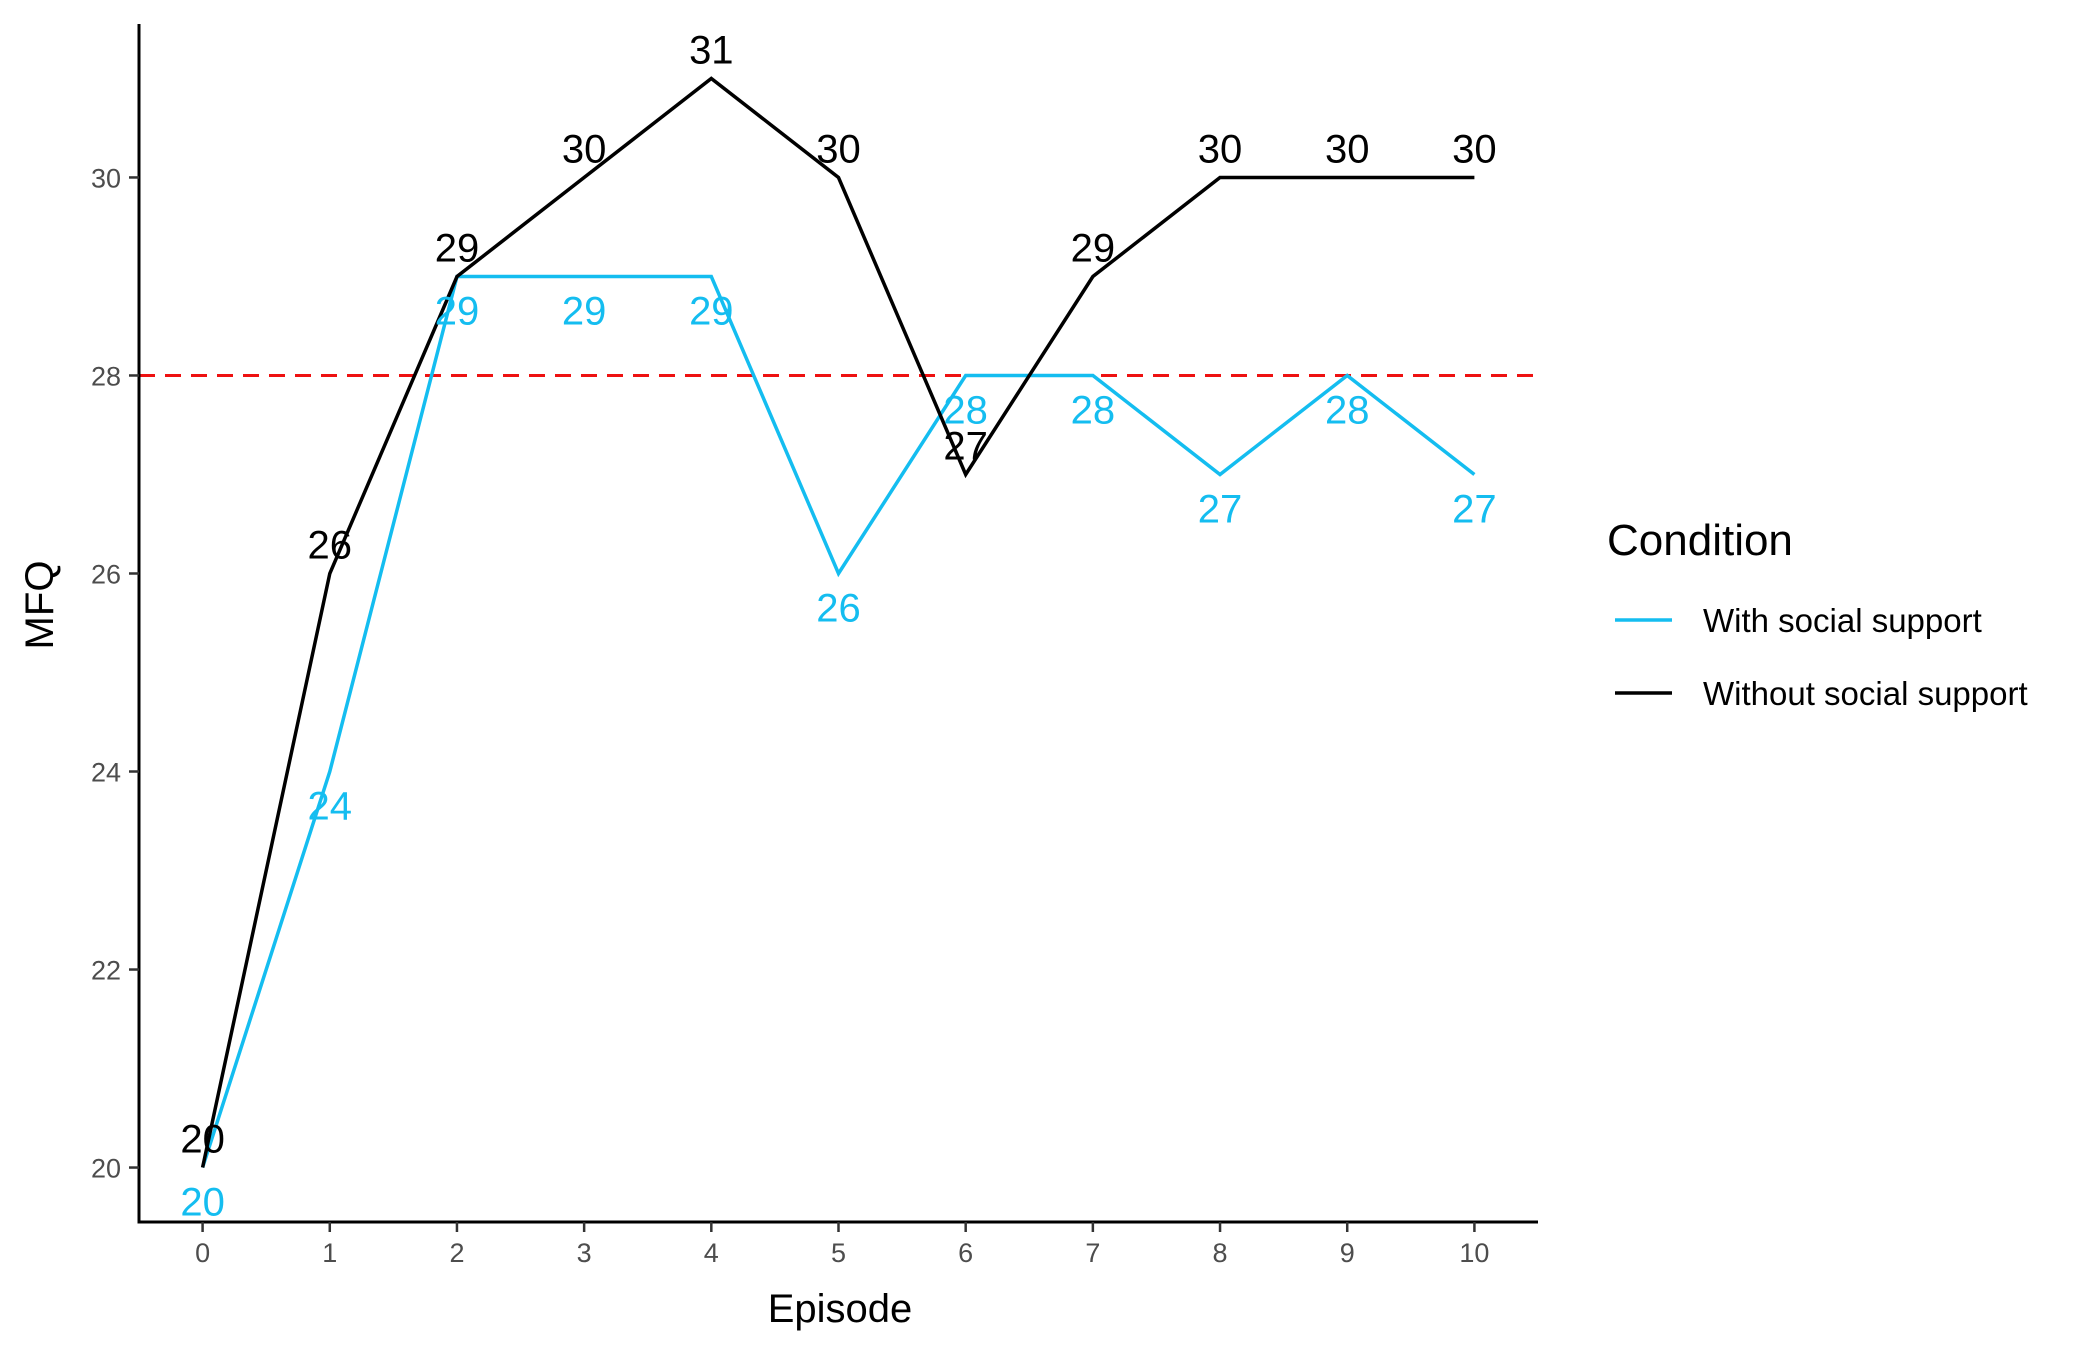 The width and height of the screenshot is (2100, 1350). I want to click on y-tick-label-20: 20, so click(106, 1169).